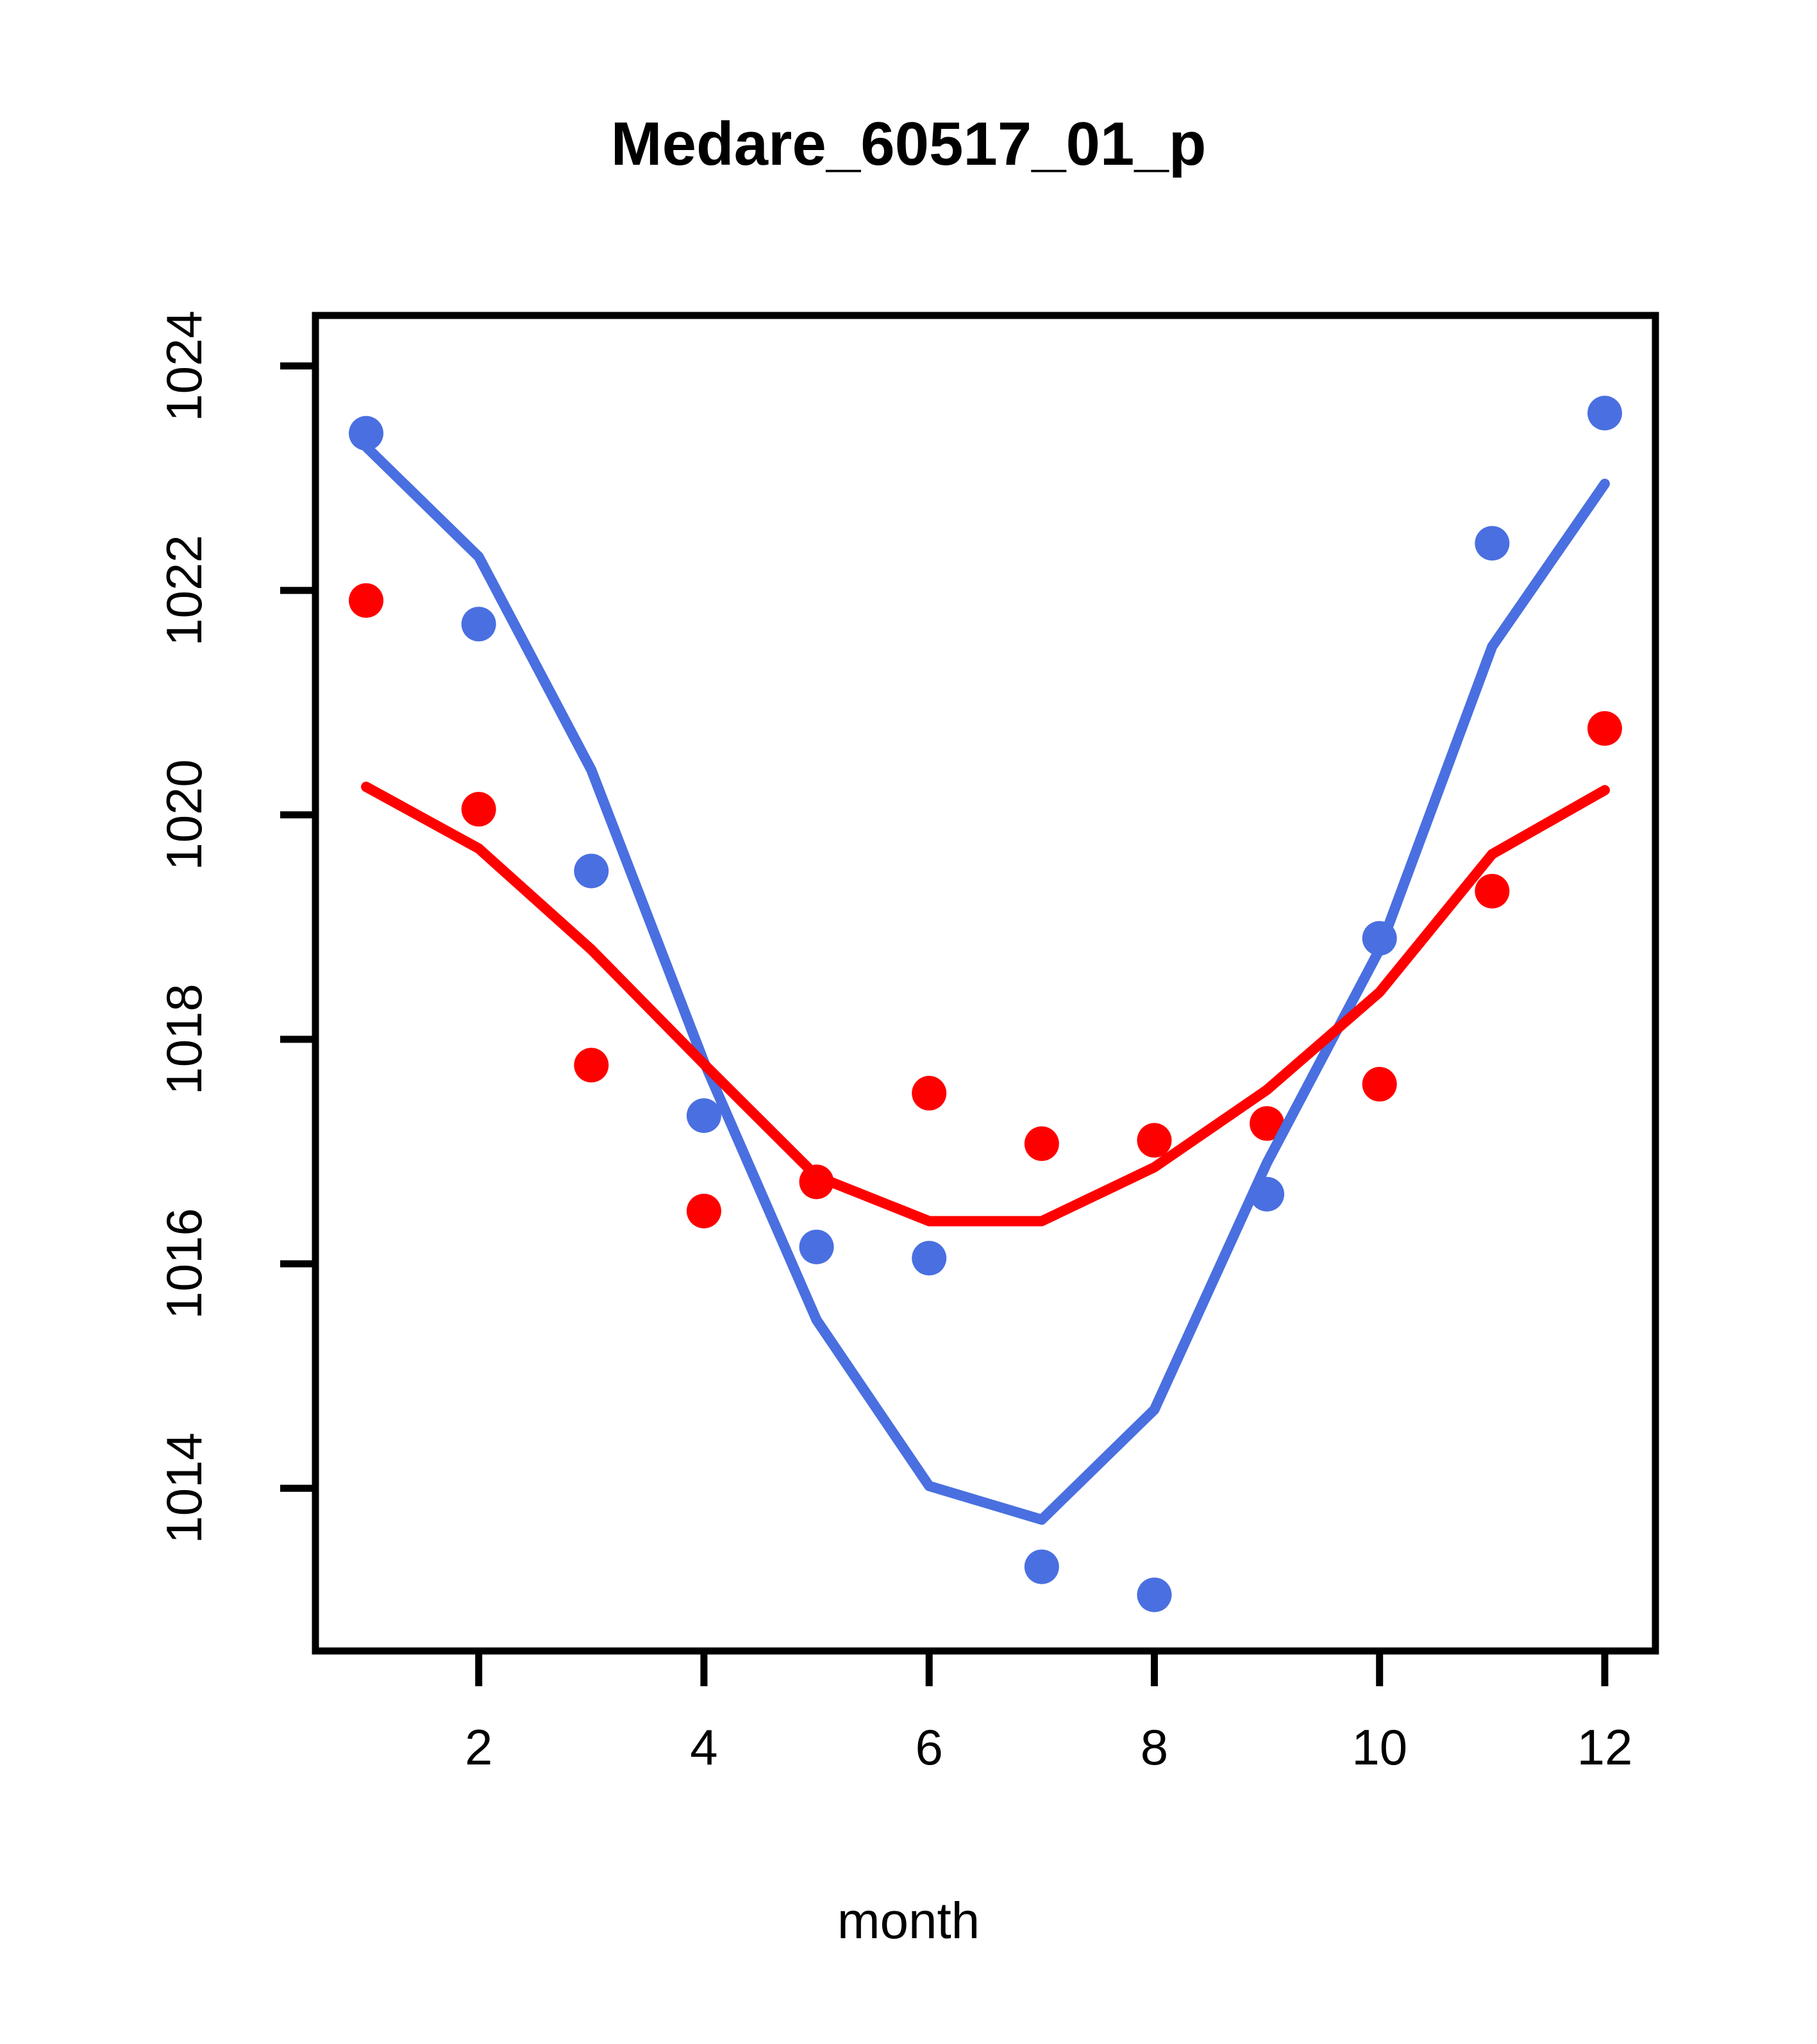 Image resolution: width=1817 pixels, height=2044 pixels. I want to click on x-axis-tick-label: 2, so click(479, 1747).